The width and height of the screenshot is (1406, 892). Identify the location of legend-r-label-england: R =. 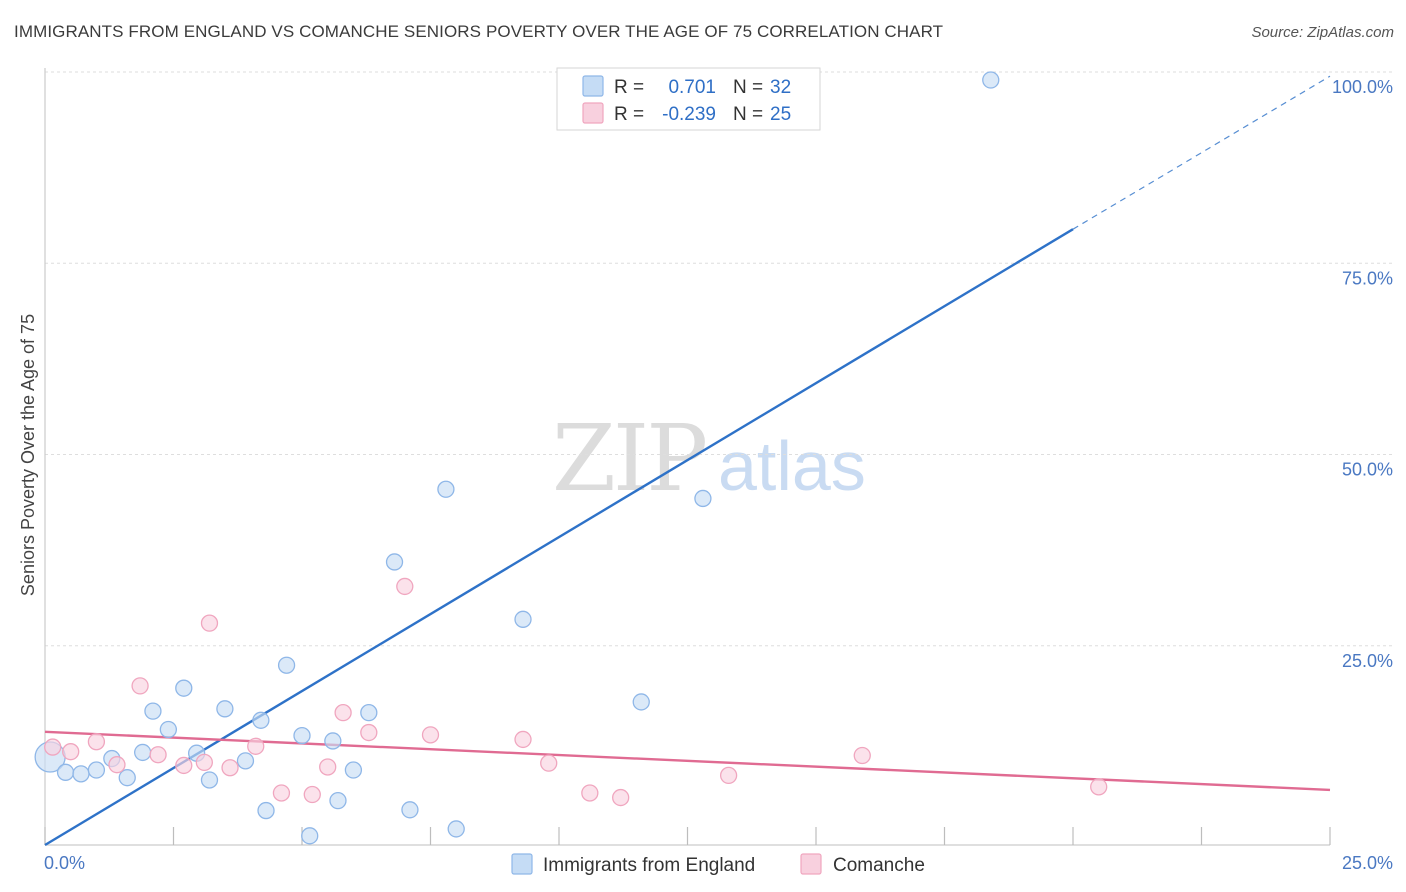
(629, 87).